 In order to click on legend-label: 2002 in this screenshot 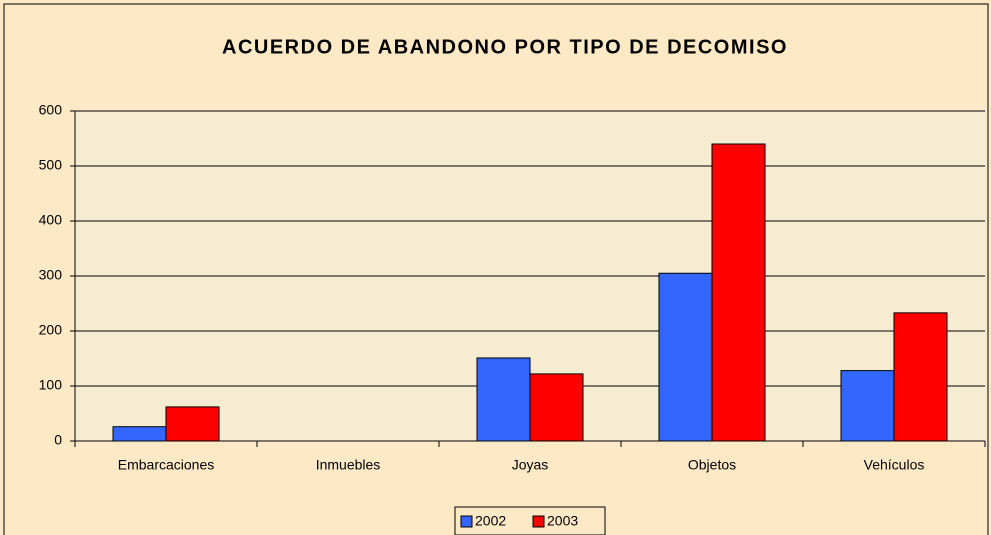, I will do `click(490, 521)`.